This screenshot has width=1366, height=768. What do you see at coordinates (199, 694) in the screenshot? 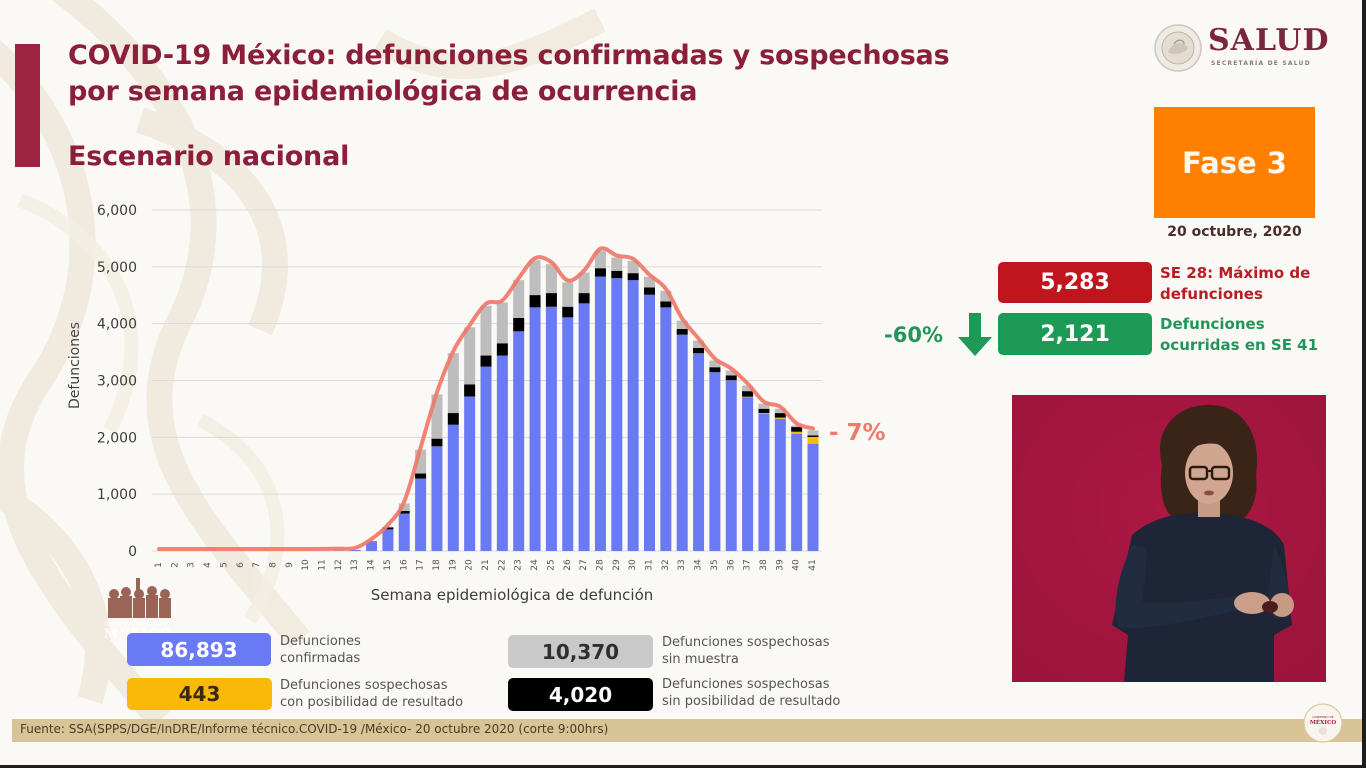
I see `legend-possible-result-value: 443` at bounding box center [199, 694].